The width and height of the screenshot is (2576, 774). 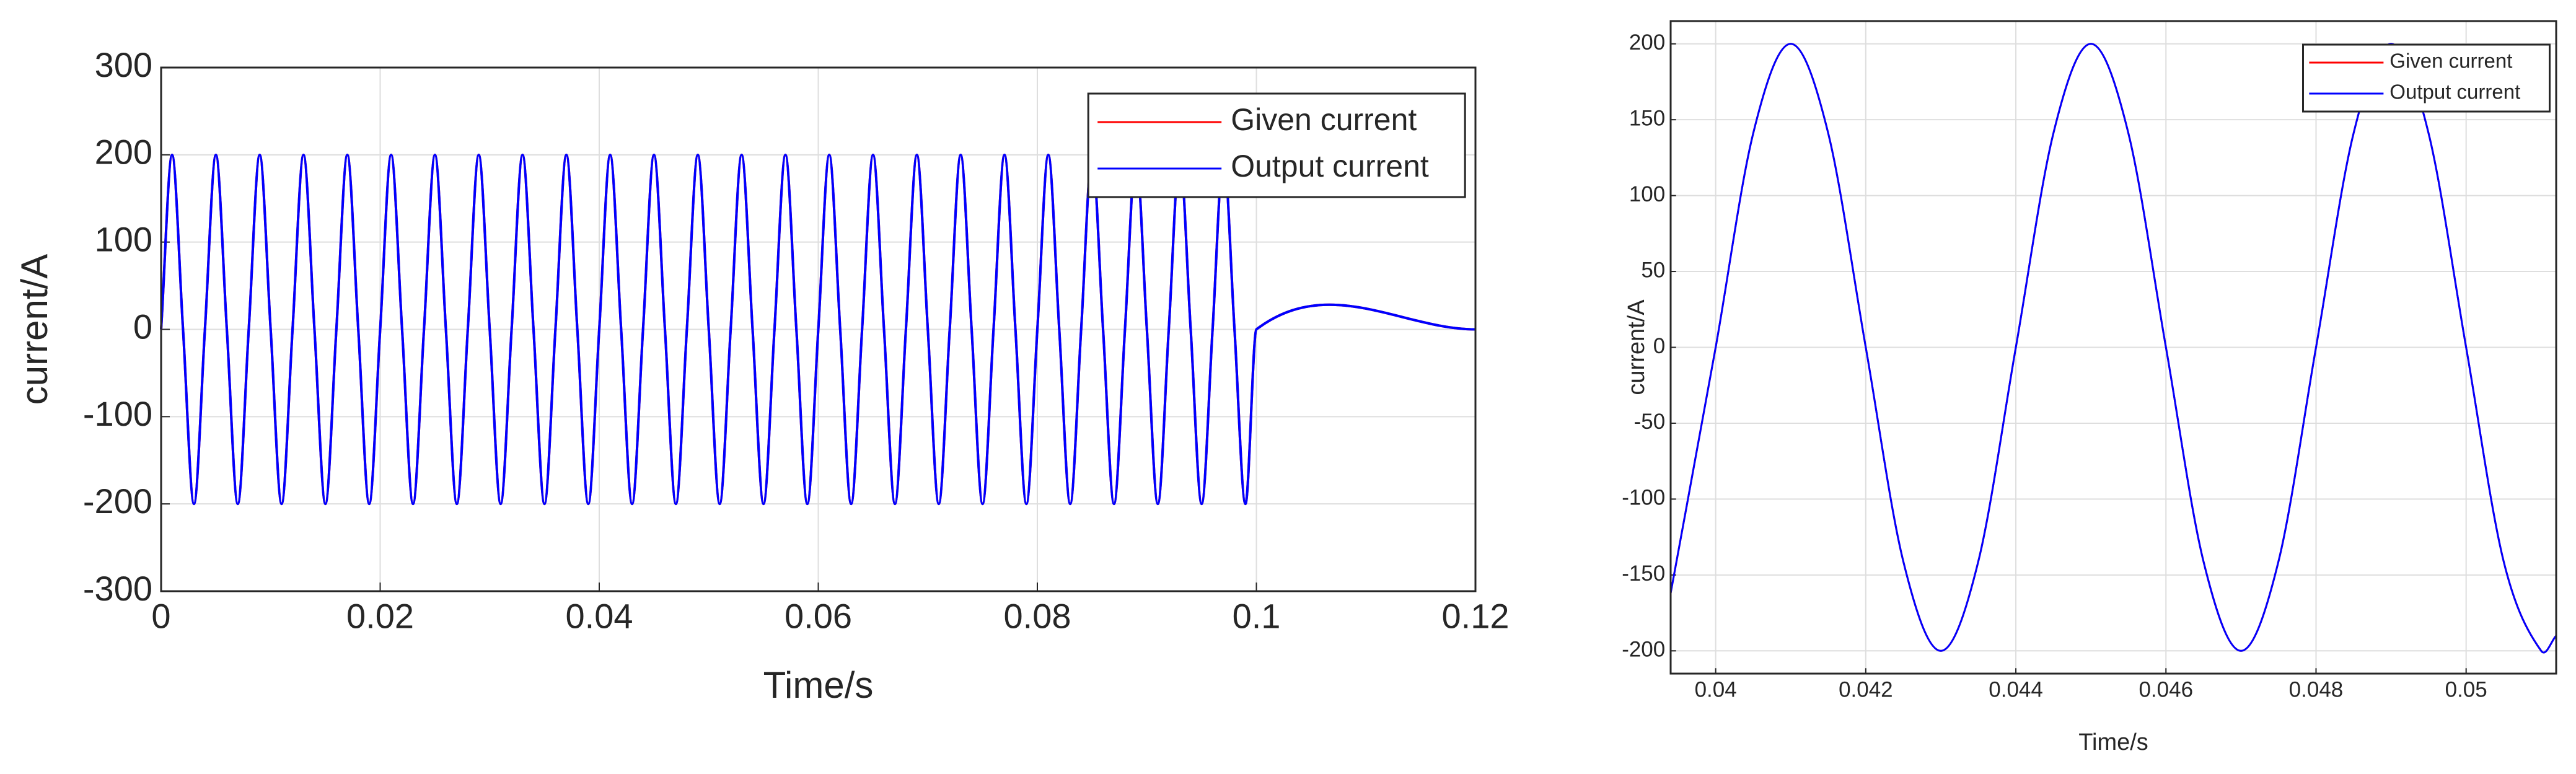 What do you see at coordinates (2316, 689) in the screenshot?
I see `x-tick-label: 0.048` at bounding box center [2316, 689].